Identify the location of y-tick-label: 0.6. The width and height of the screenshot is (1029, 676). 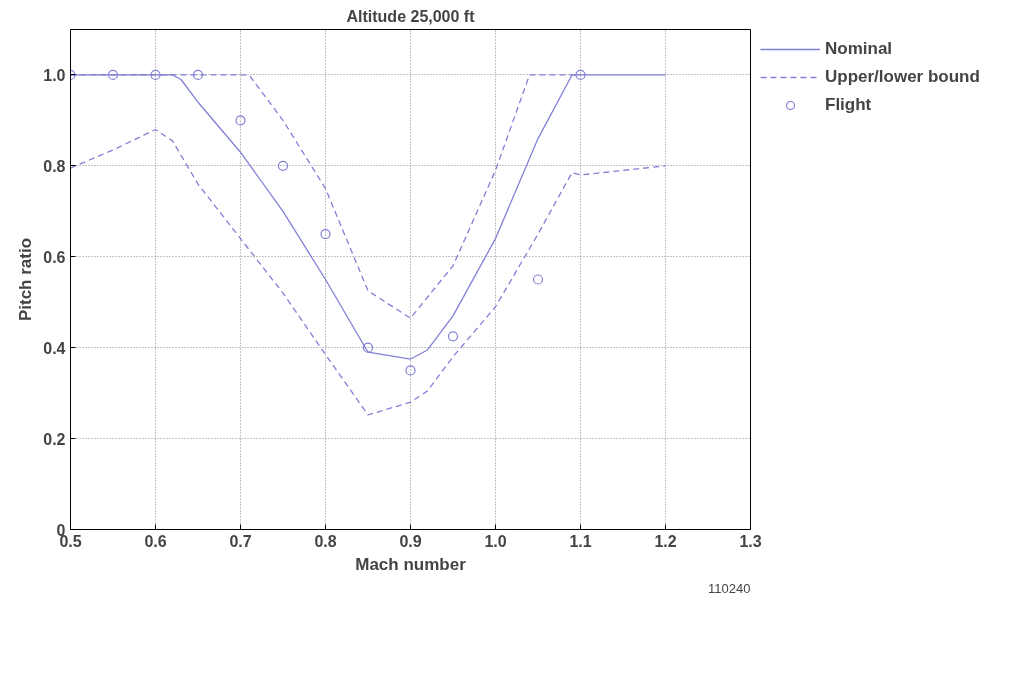
(54, 257).